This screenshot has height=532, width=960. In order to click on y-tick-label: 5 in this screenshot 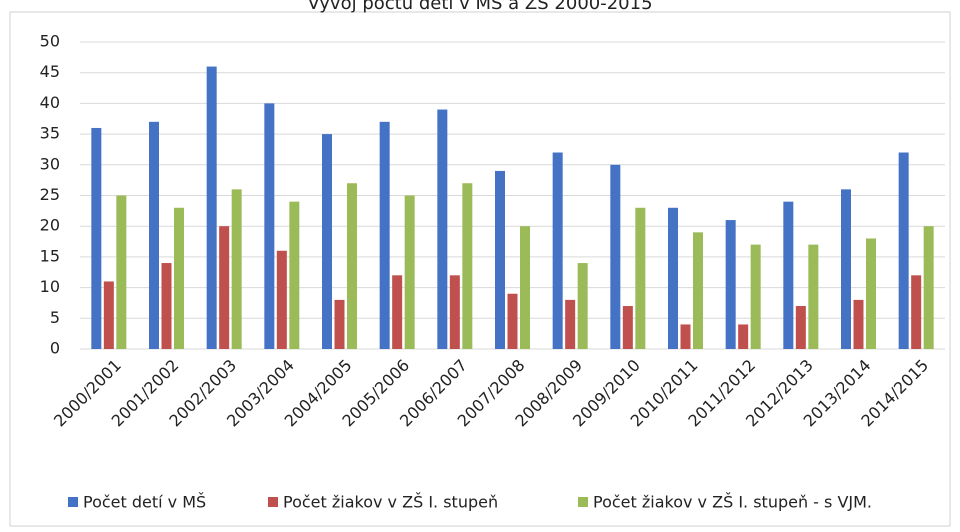, I will do `click(55, 317)`.